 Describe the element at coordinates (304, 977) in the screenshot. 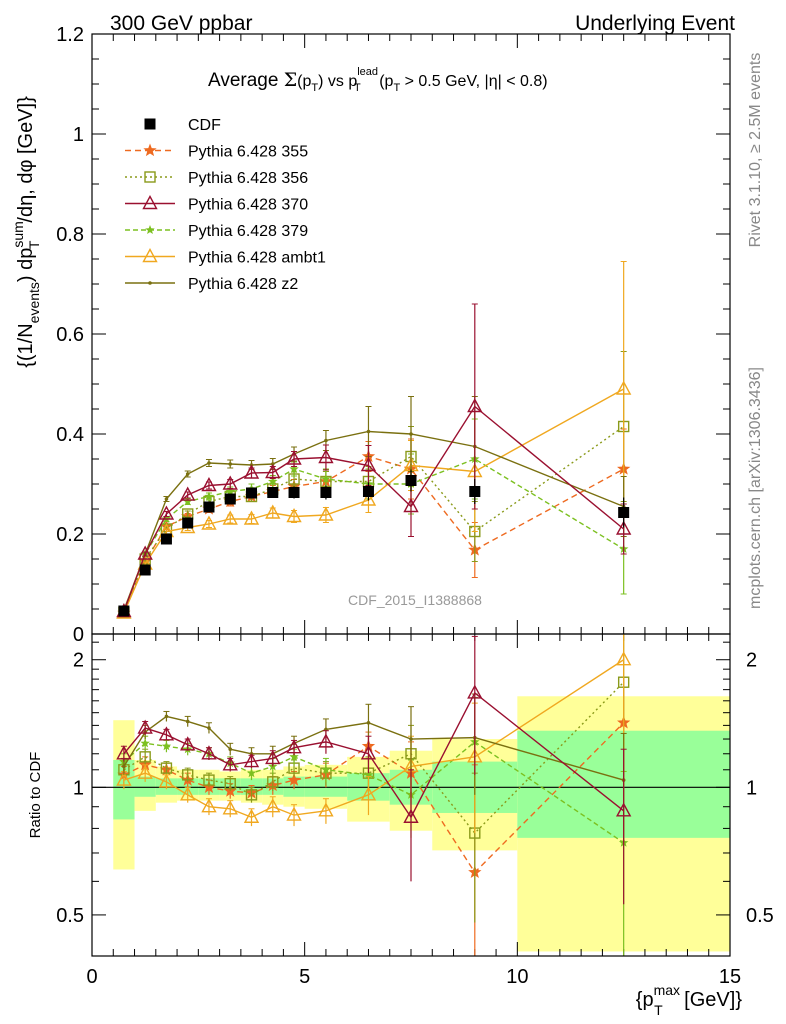

I see `x-tick-label: 5` at that location.